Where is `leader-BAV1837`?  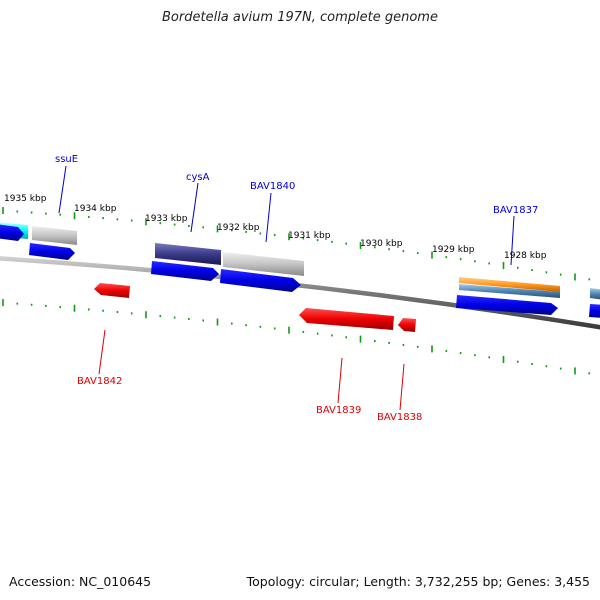 leader-BAV1837 is located at coordinates (512, 240).